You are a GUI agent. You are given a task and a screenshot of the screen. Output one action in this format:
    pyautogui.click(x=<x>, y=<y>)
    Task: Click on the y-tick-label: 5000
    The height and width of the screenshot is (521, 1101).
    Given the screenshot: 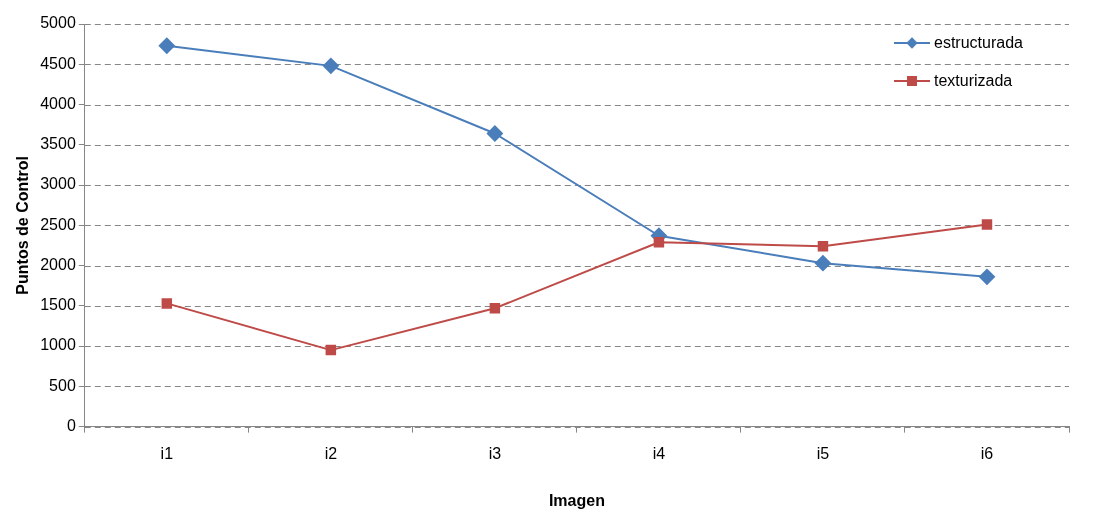 What is the action you would take?
    pyautogui.click(x=58, y=23)
    